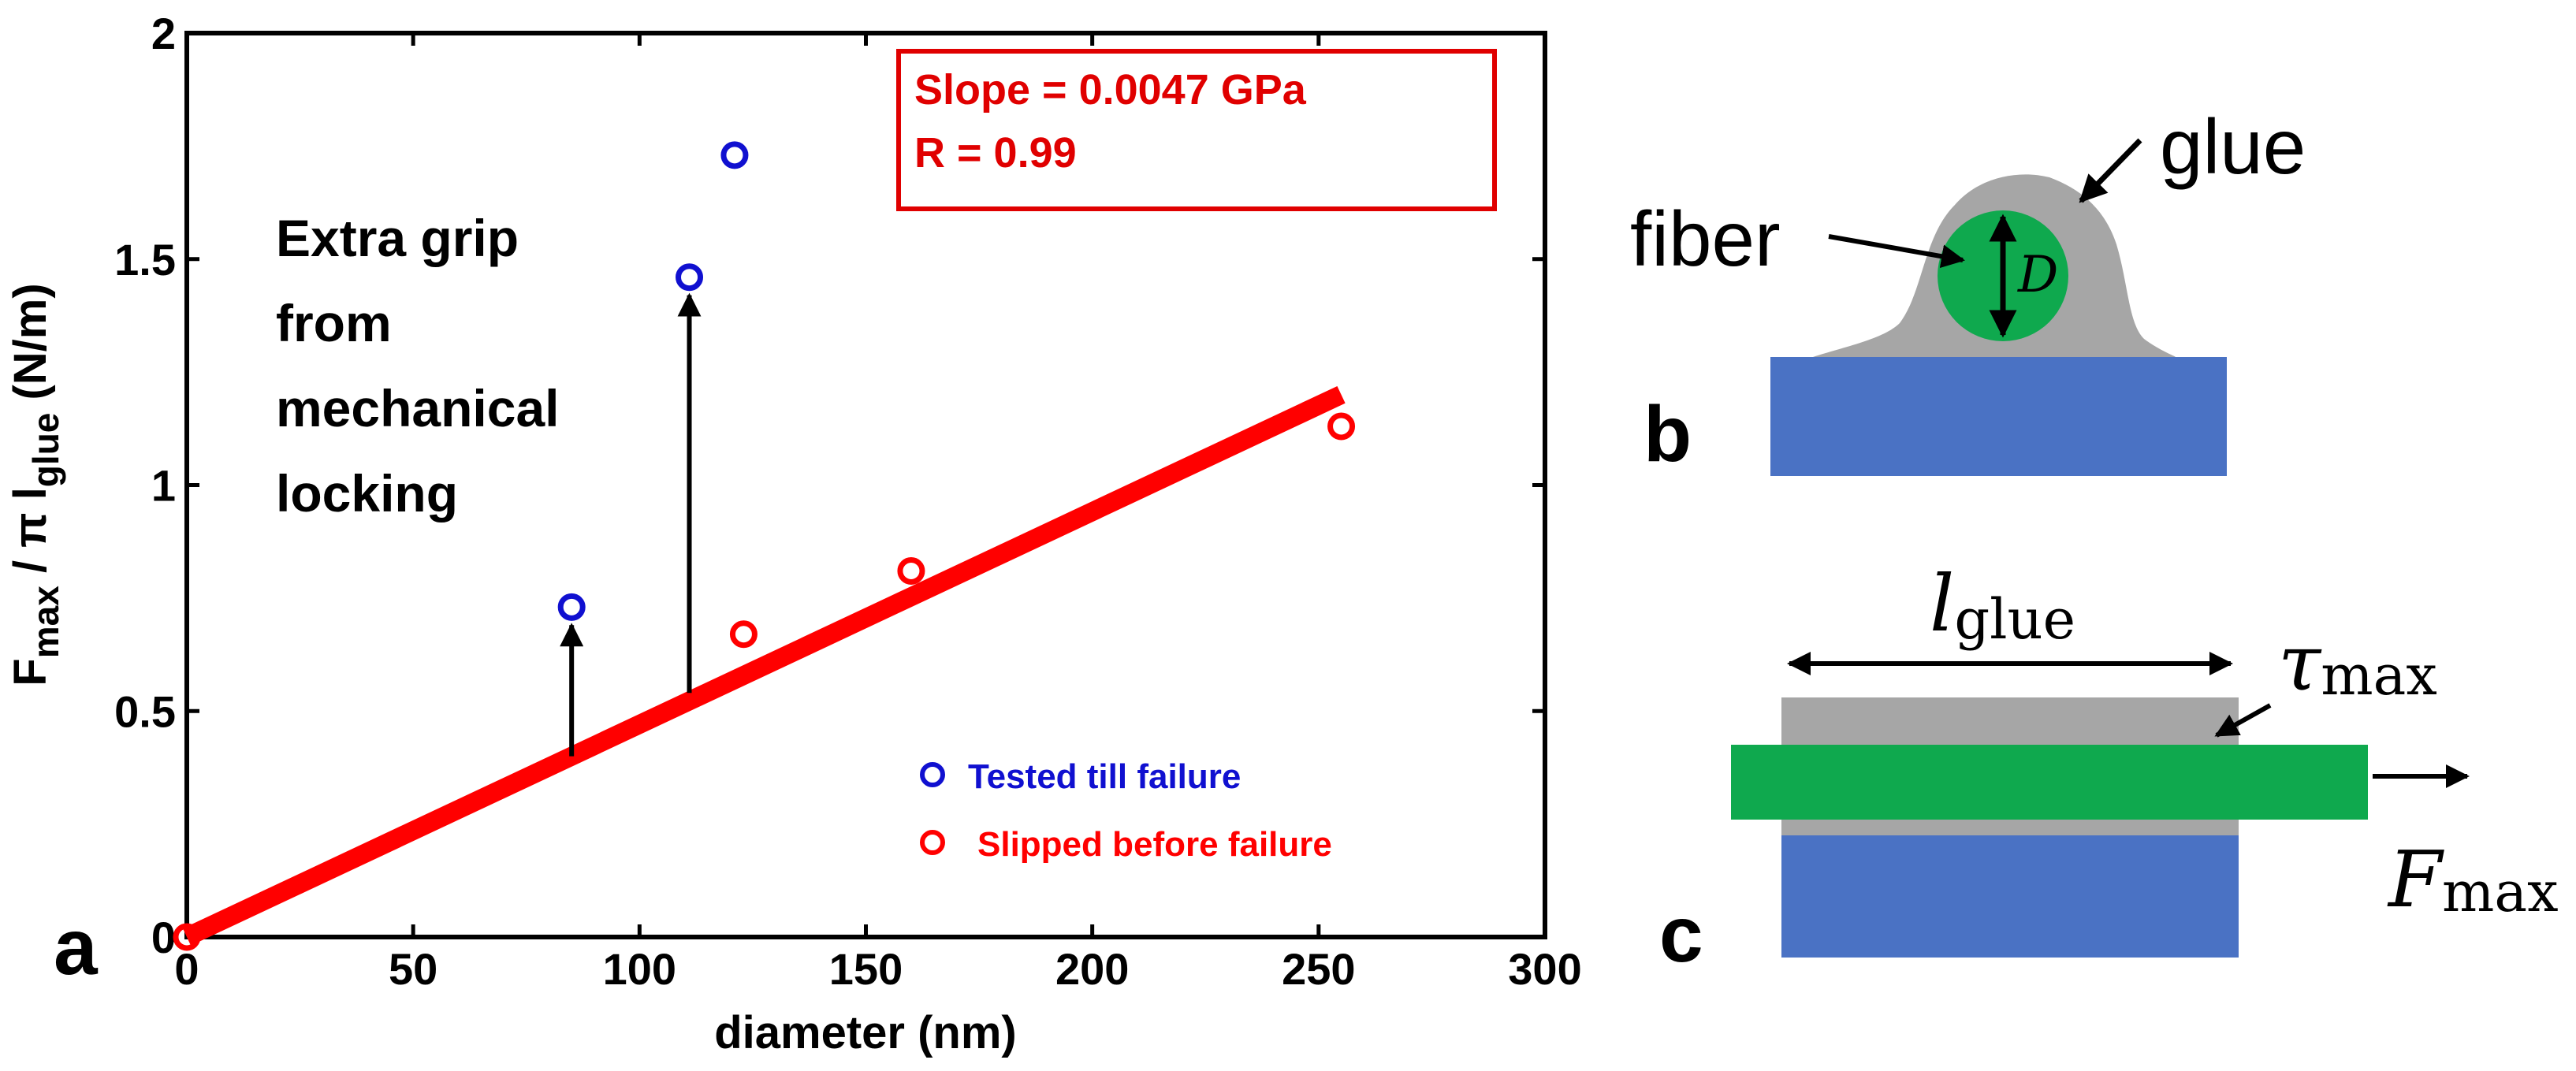 The width and height of the screenshot is (2576, 1071). Describe the element at coordinates (418, 408) in the screenshot. I see `annotation-line-3: mechanical` at that location.